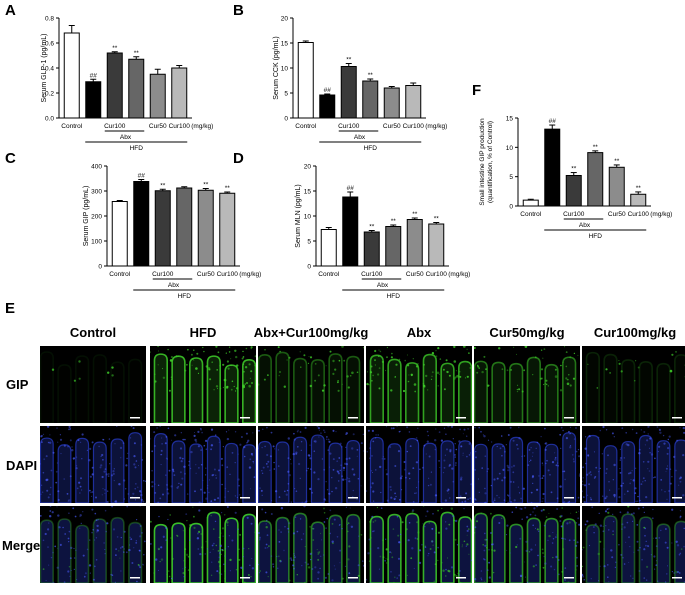  I want to click on unit-label-c: (mg/kg), so click(250, 274).